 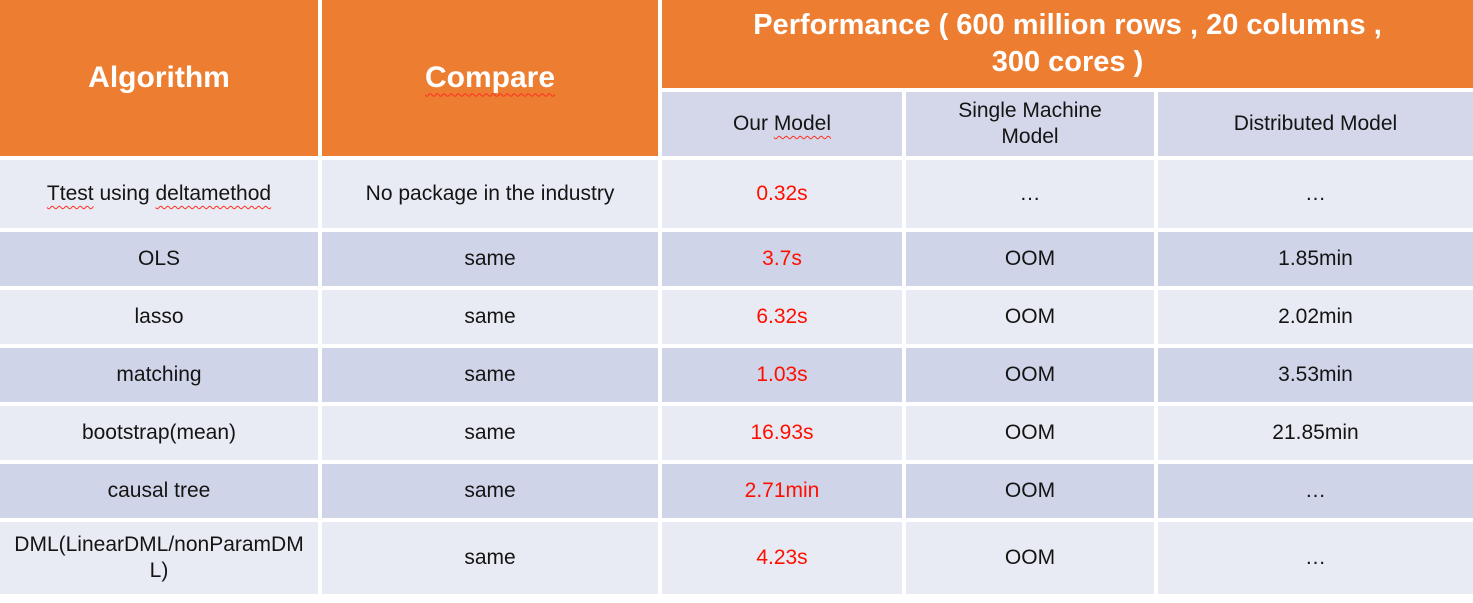 What do you see at coordinates (1315, 433) in the screenshot?
I see `cell-distributed: 21.85min` at bounding box center [1315, 433].